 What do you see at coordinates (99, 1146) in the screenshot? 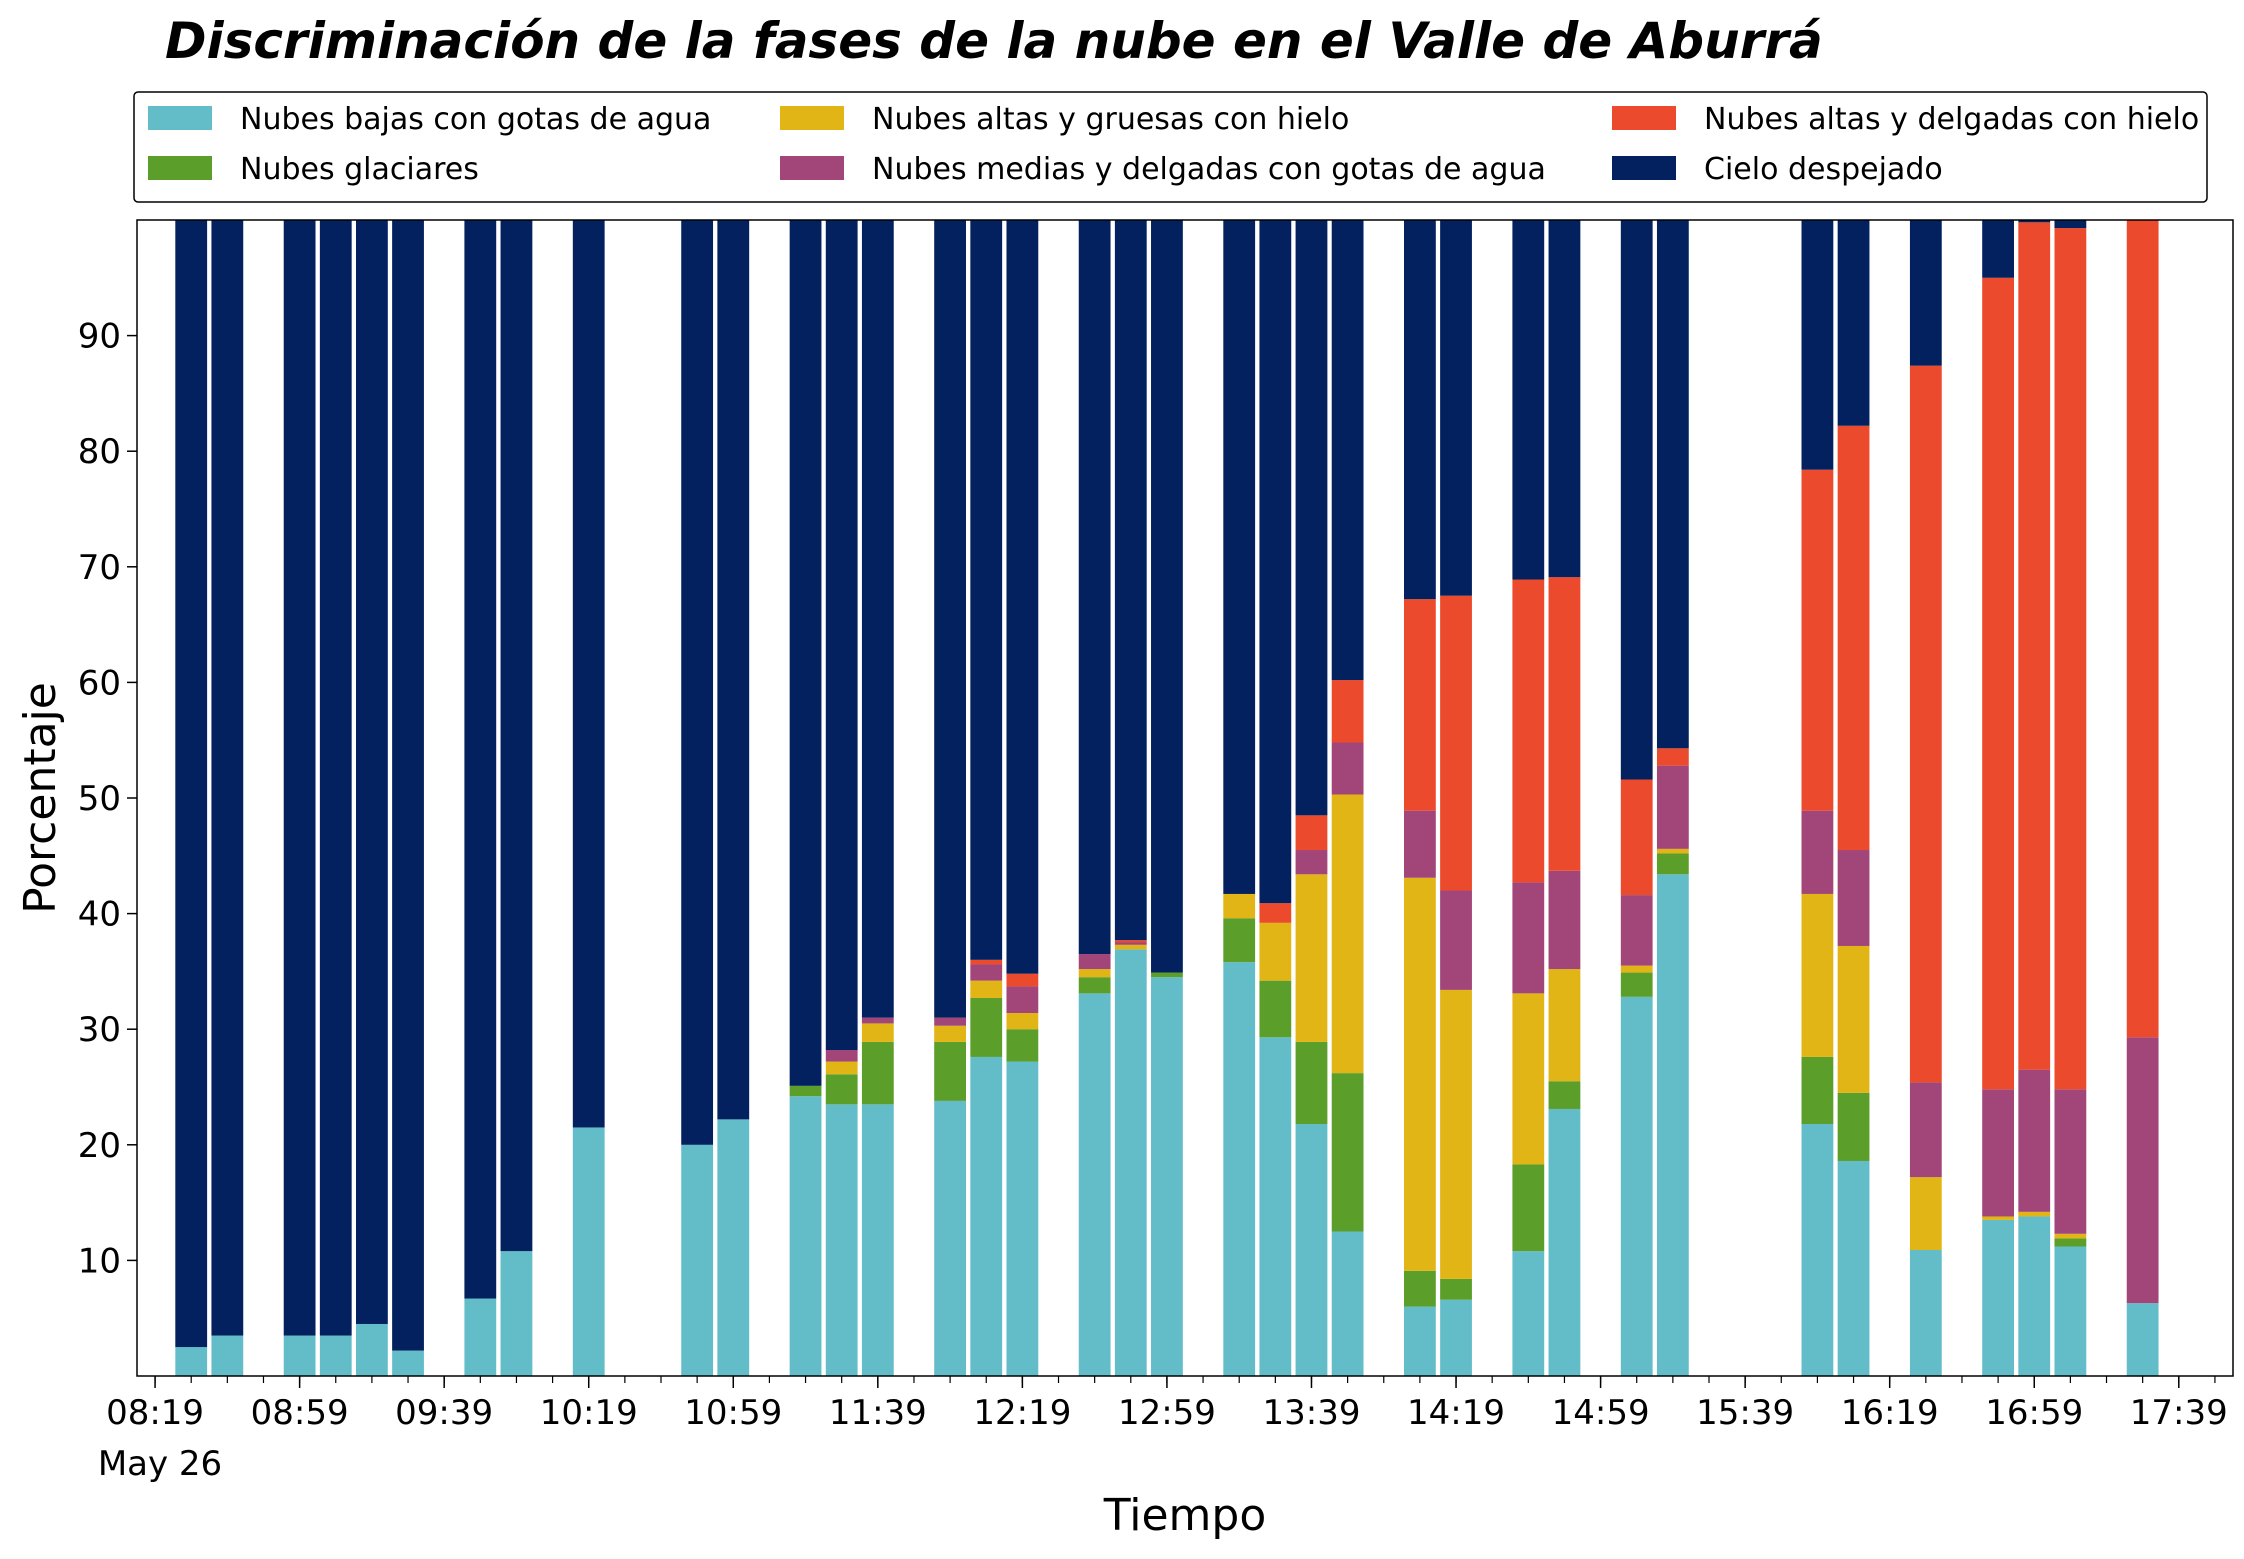
I see `y-tick-label: 20` at bounding box center [99, 1146].